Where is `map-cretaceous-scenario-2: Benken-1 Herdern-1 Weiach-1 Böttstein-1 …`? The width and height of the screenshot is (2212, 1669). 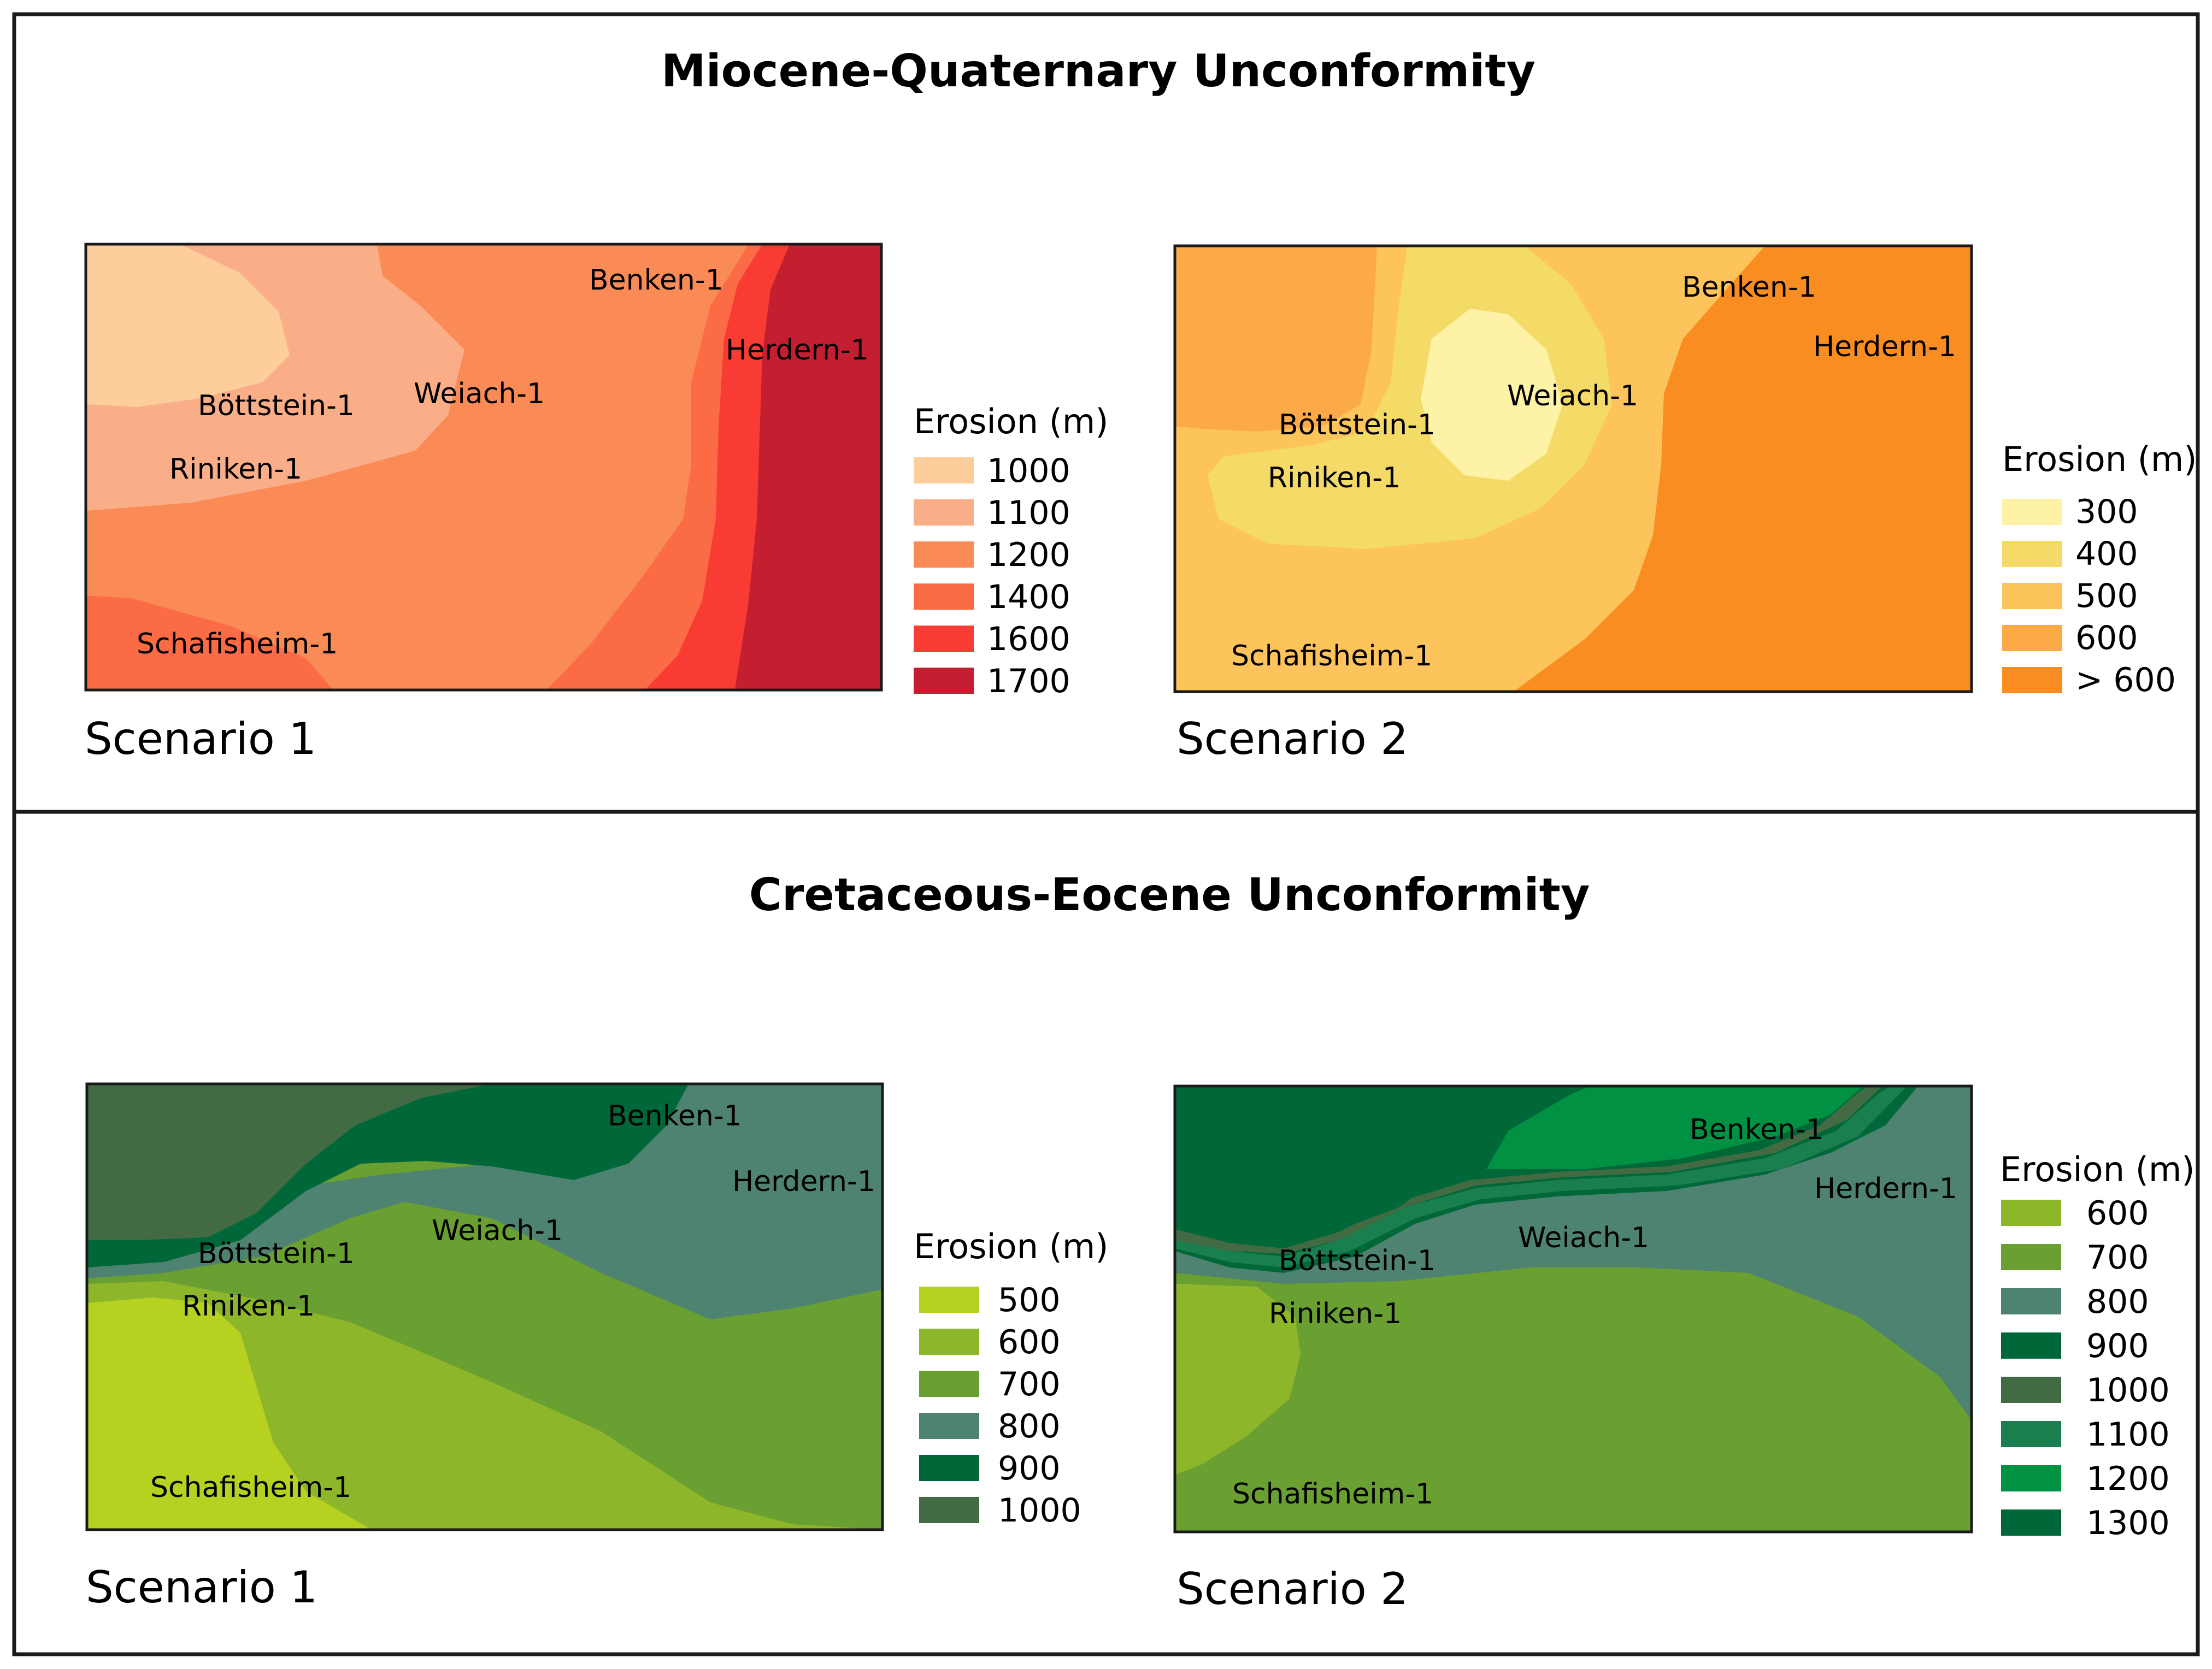 map-cretaceous-scenario-2: Benken-1 Herdern-1 Weiach-1 Böttstein-1 … is located at coordinates (1573, 1309).